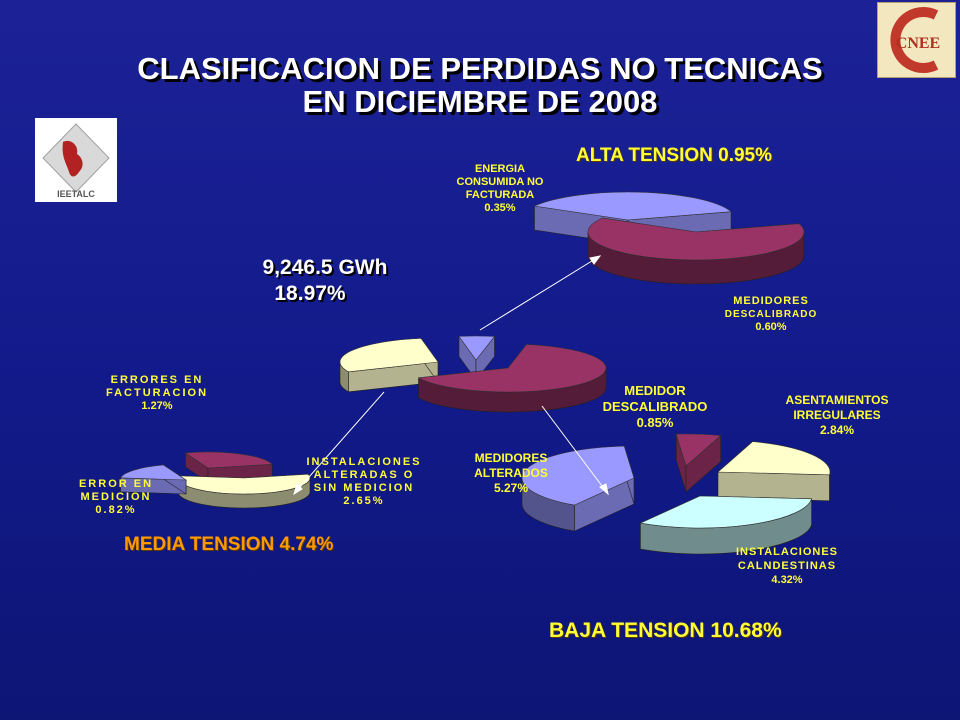 The image size is (960, 720). What do you see at coordinates (228, 460) in the screenshot?
I see `slice-media-0-top` at bounding box center [228, 460].